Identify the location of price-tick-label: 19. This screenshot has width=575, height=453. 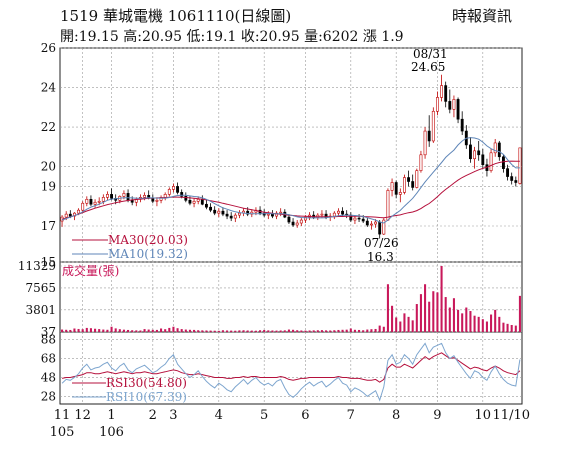
(48, 186).